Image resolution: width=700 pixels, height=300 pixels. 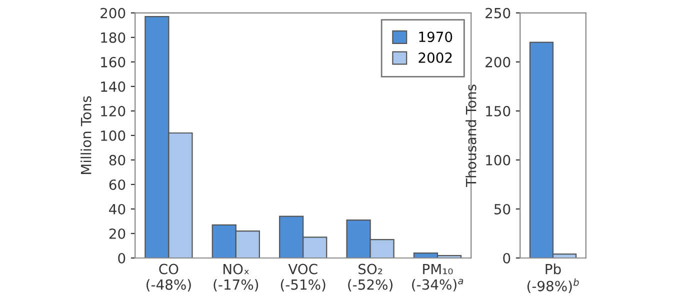 What do you see at coordinates (303, 278) in the screenshot?
I see `x-tick-label: VOC (-51%)` at bounding box center [303, 278].